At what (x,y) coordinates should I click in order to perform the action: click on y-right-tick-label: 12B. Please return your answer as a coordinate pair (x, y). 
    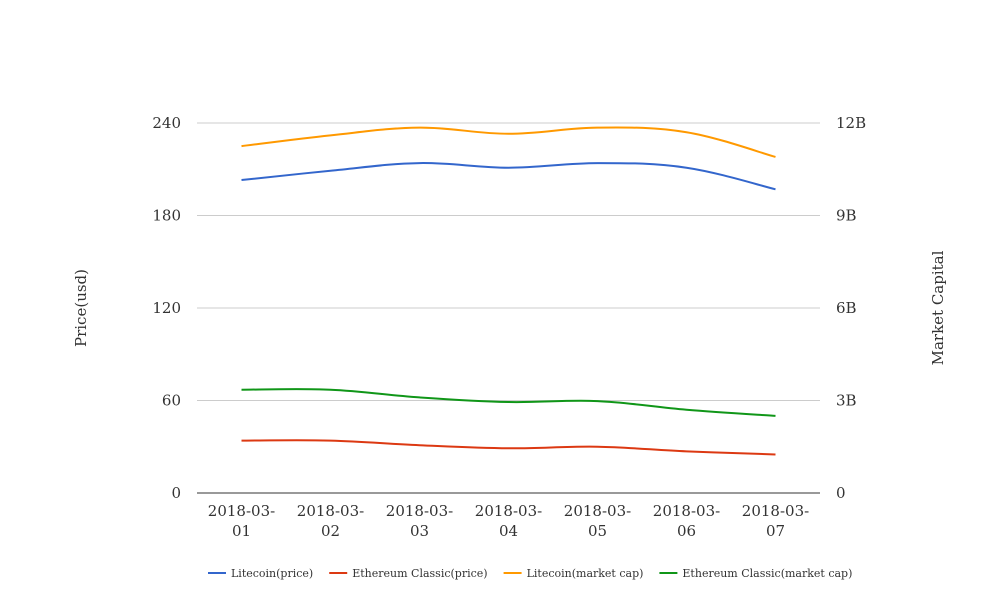
    Looking at the image, I should click on (851, 123).